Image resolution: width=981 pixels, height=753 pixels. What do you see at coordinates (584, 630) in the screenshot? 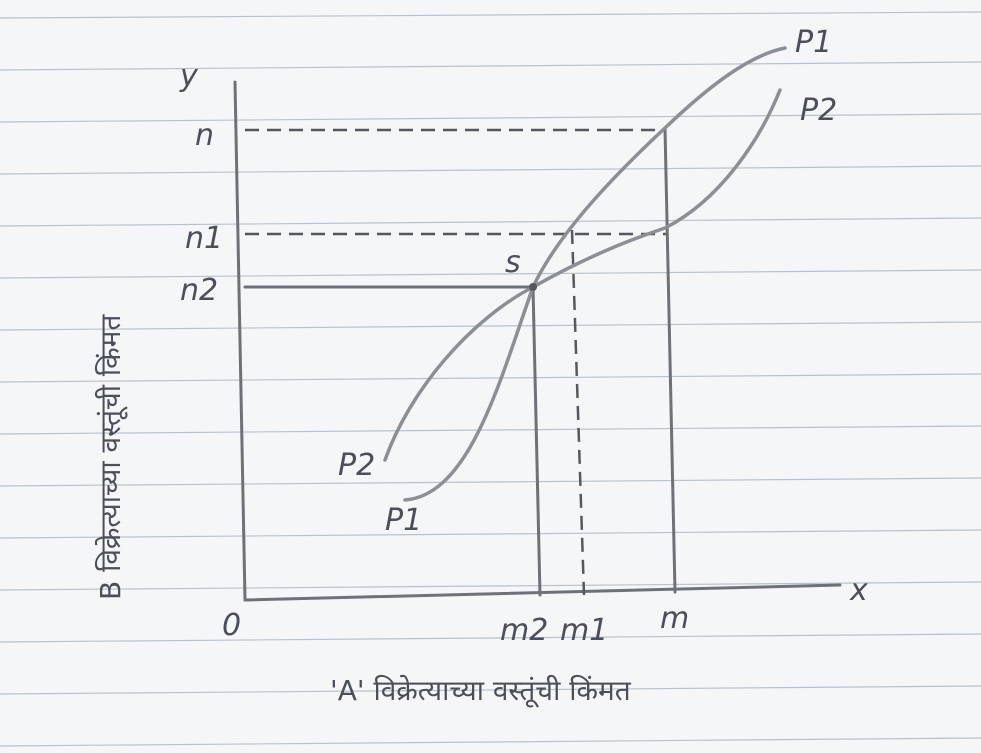
I see `x-mark: m1` at bounding box center [584, 630].